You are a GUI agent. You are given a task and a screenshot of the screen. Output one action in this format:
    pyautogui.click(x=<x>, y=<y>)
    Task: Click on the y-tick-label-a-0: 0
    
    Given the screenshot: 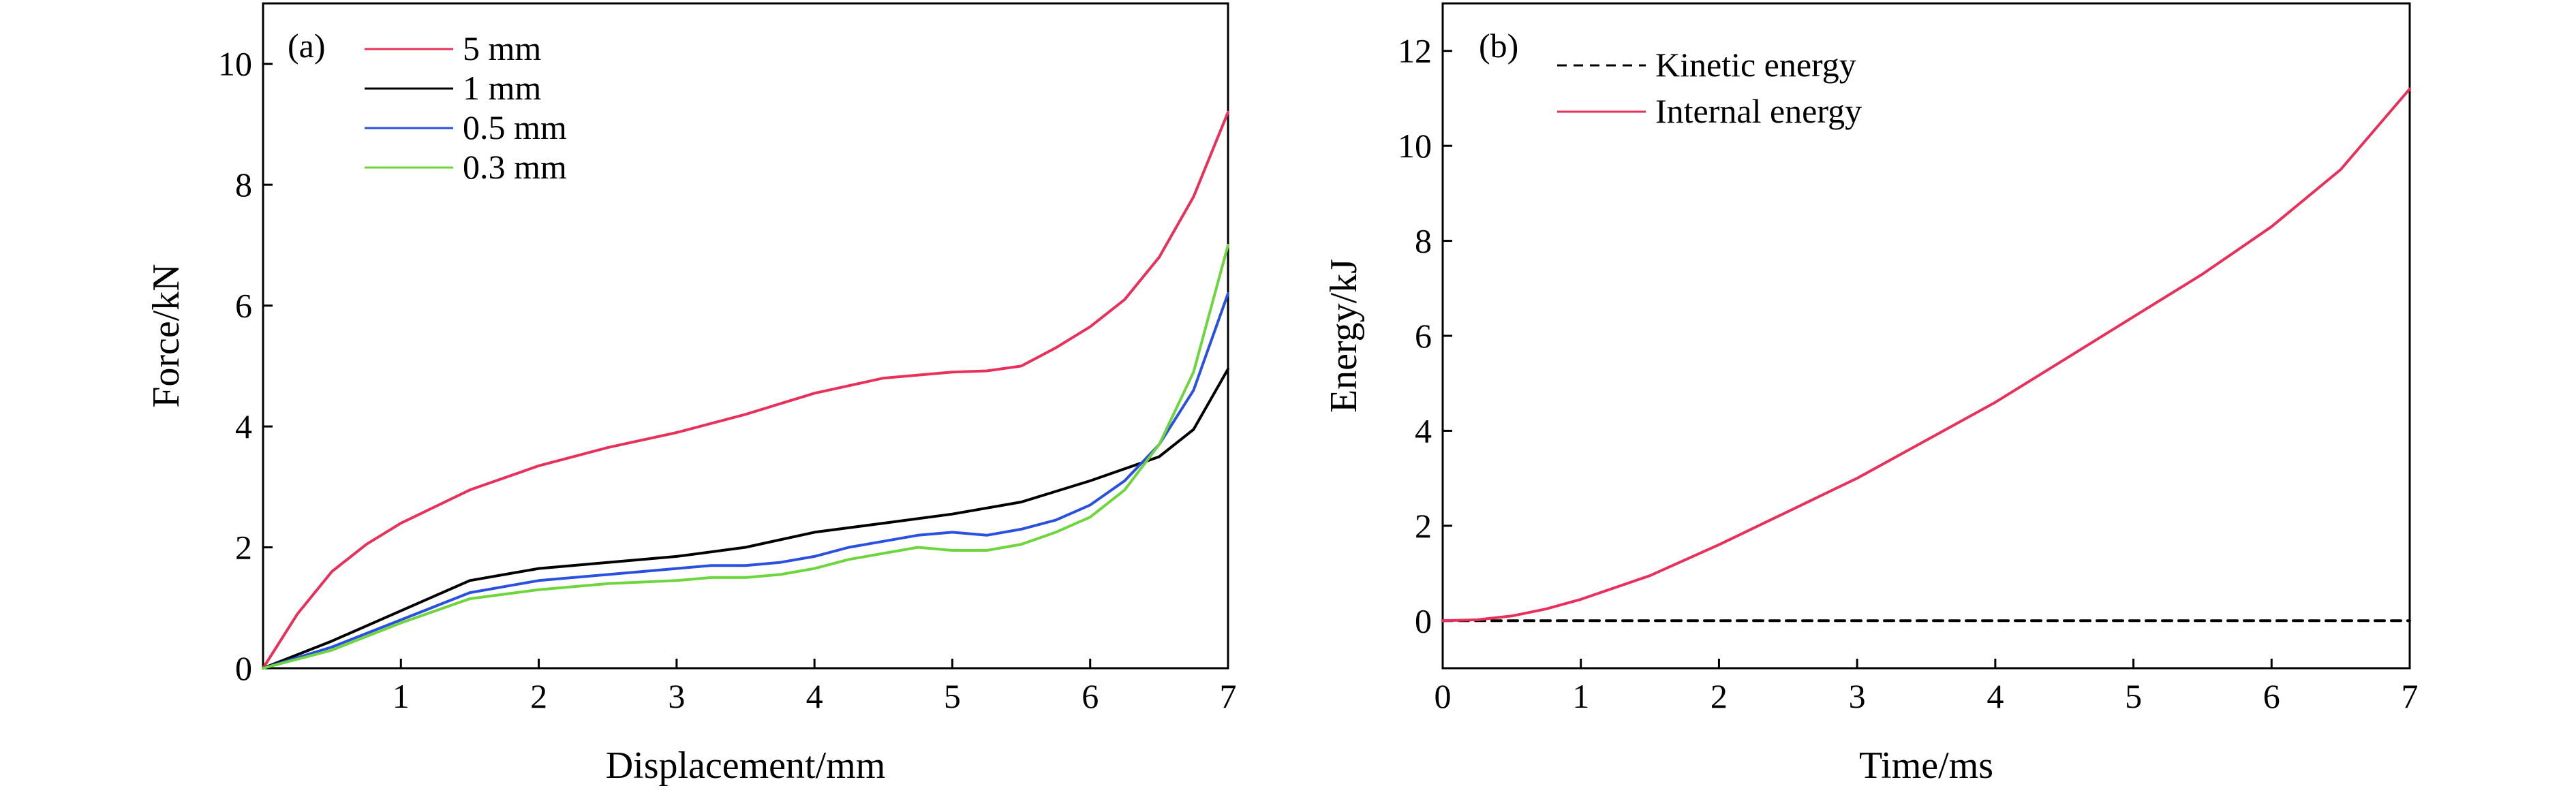 What is the action you would take?
    pyautogui.click(x=244, y=668)
    